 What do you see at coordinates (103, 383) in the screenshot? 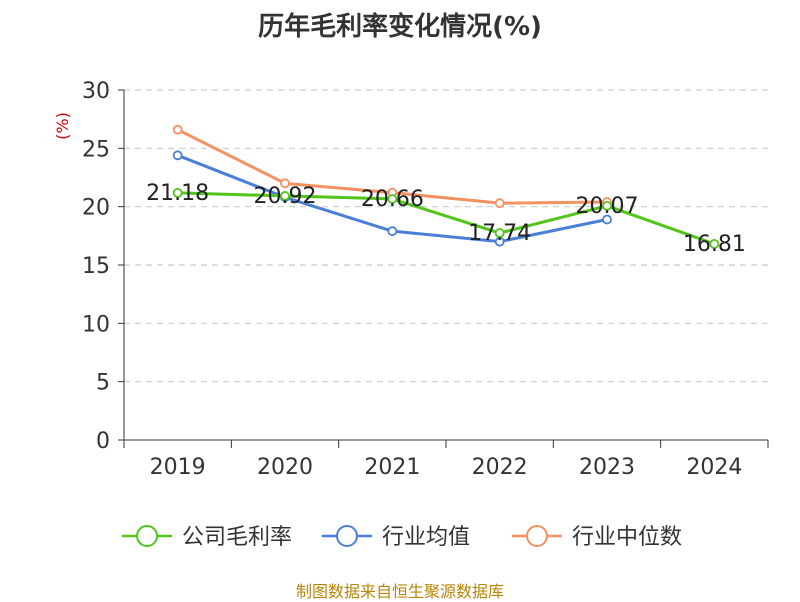
I see `y-tick-label: 5` at bounding box center [103, 383].